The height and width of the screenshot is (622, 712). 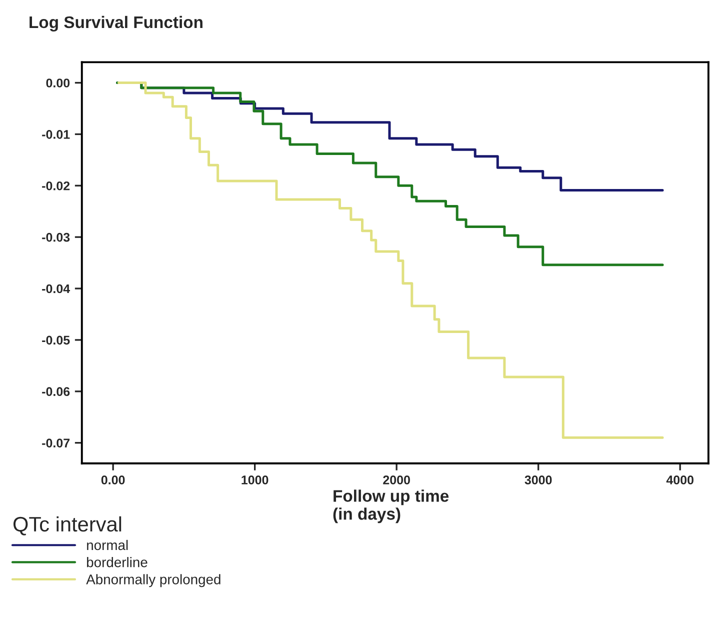 I want to click on y-tick-label: -0.02, so click(x=56, y=185).